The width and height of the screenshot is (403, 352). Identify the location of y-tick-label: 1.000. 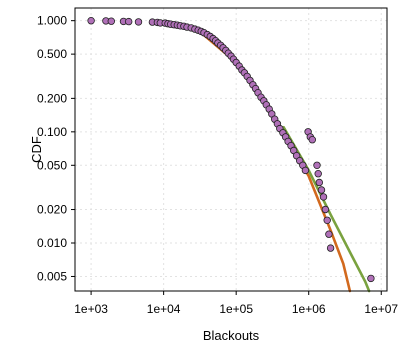
(52, 21).